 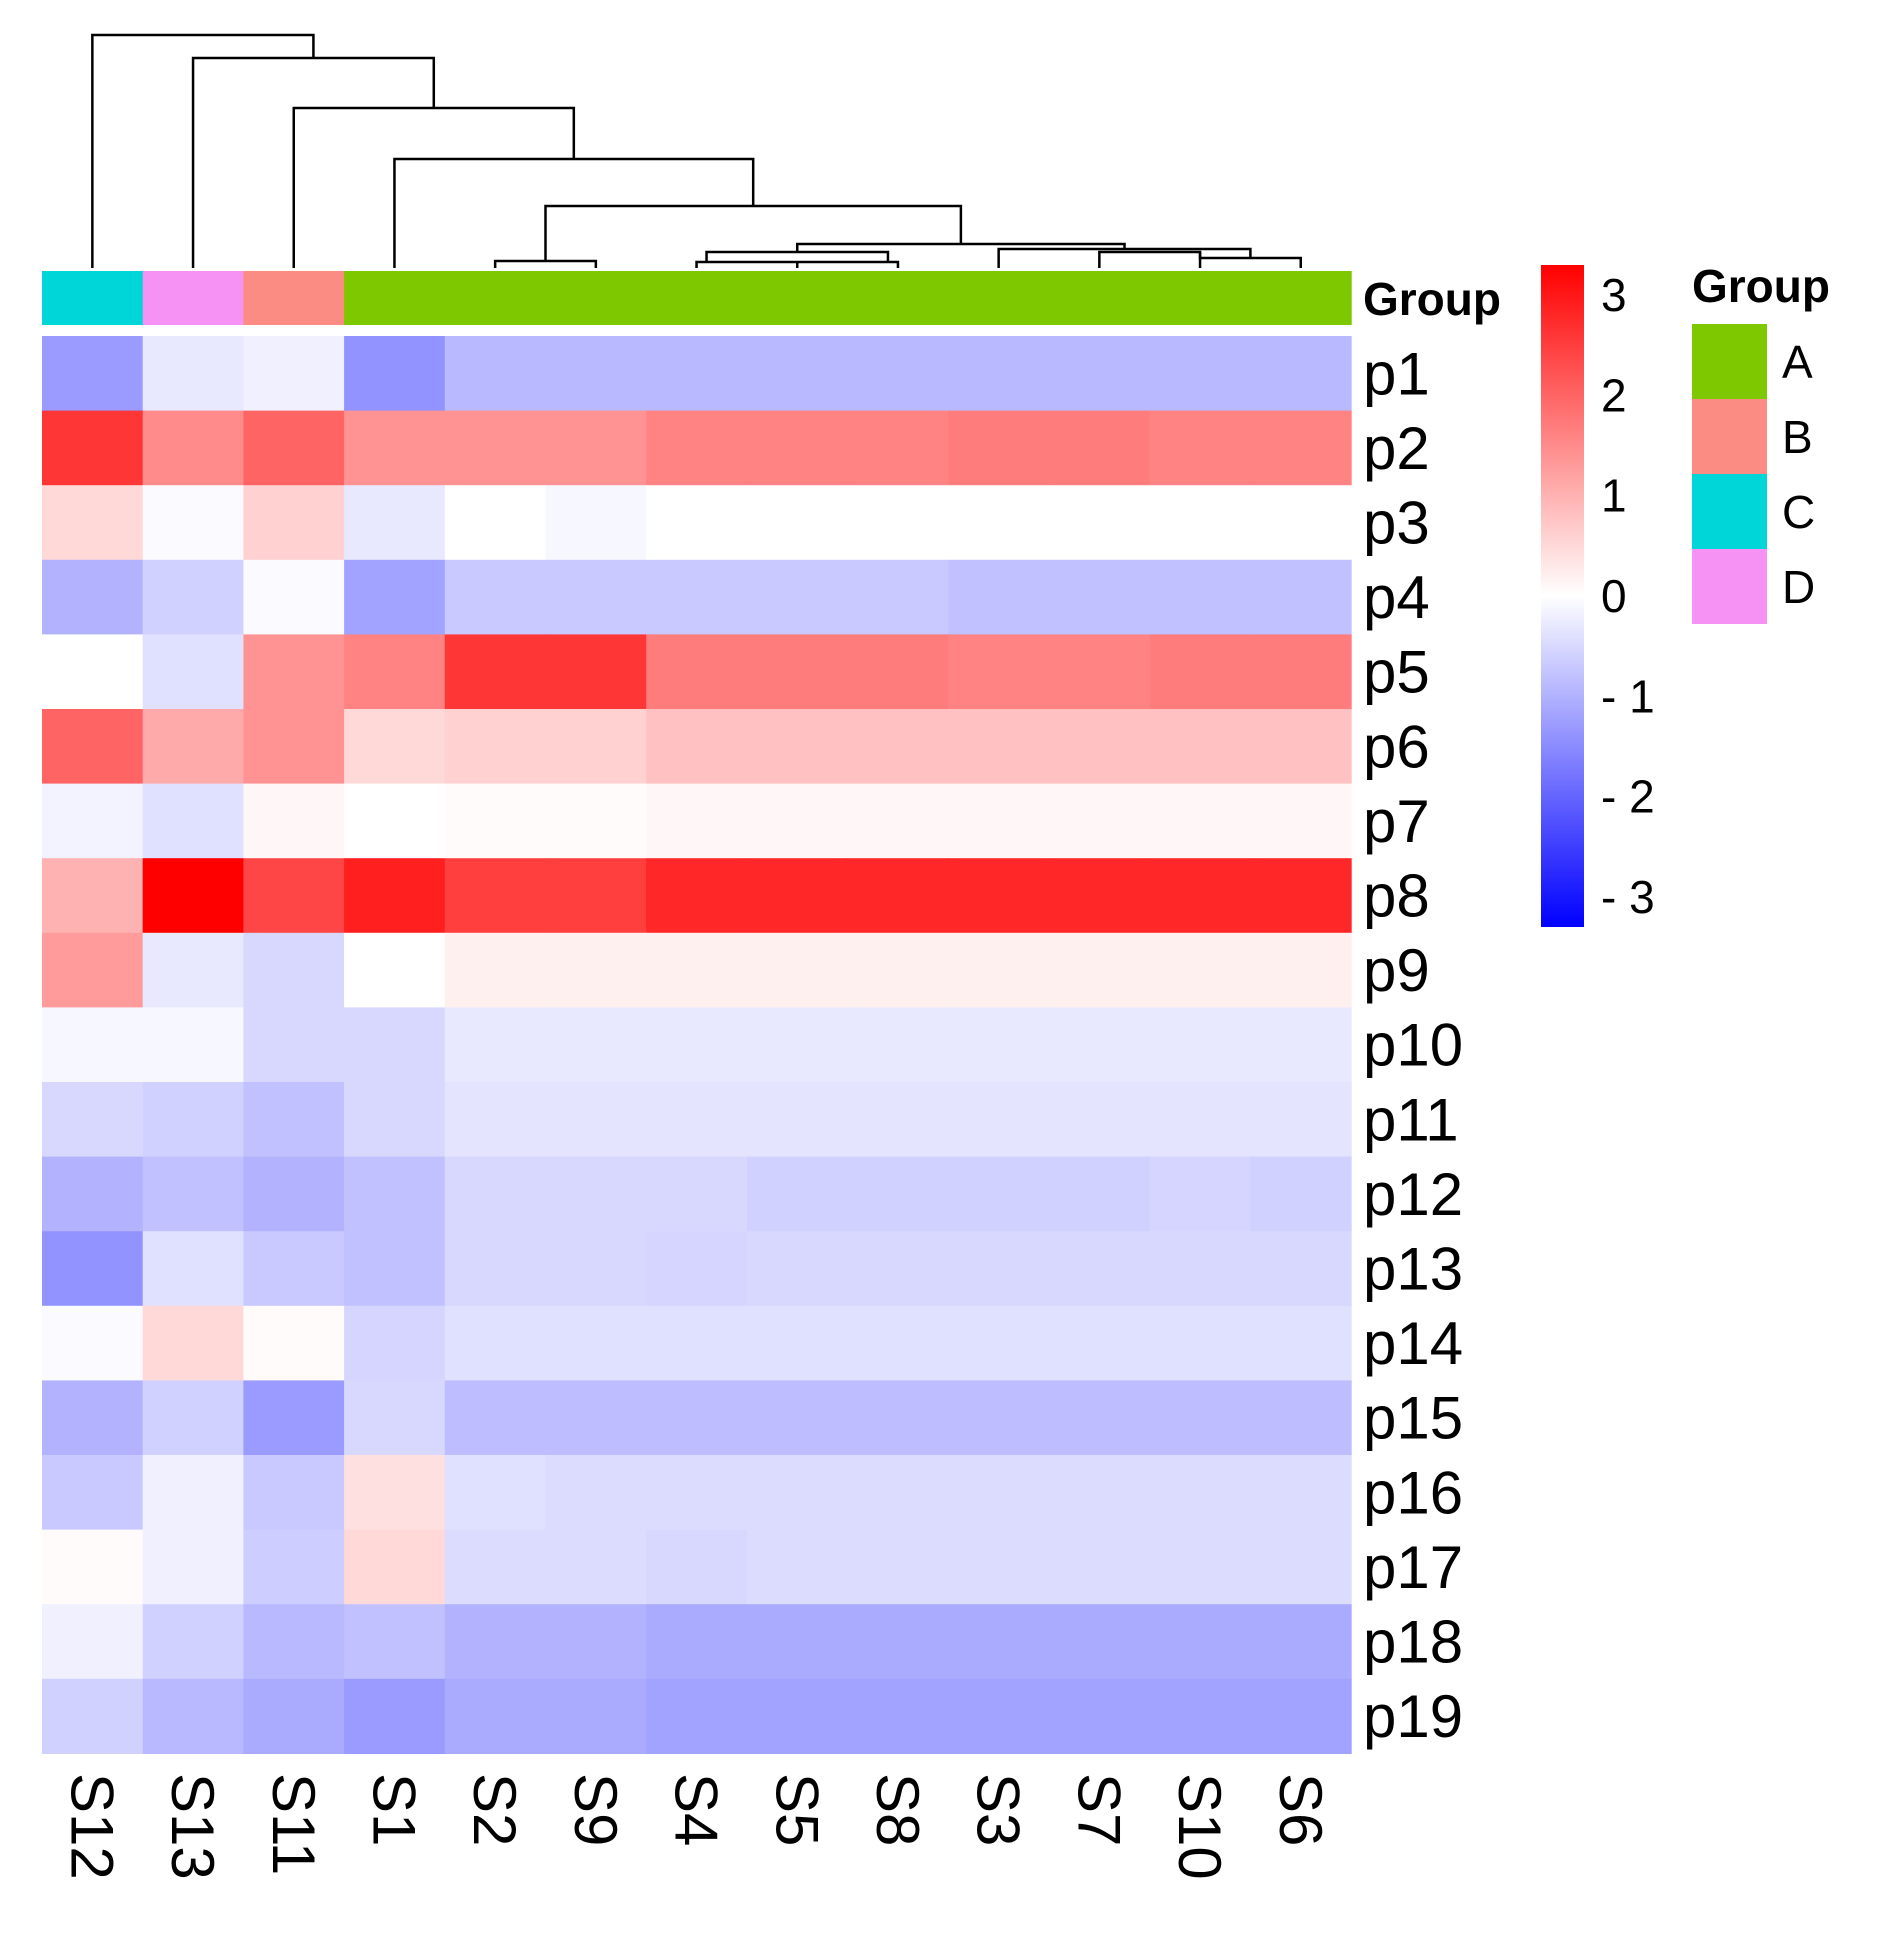 What do you see at coordinates (999, 1194) in the screenshot?
I see `heatmap-cell-p12-S3` at bounding box center [999, 1194].